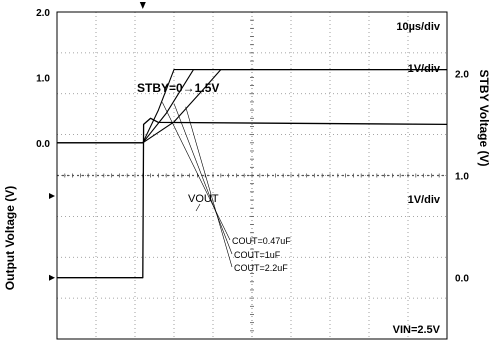 The image size is (501, 343). I want to click on vout-label: VOUT, so click(203, 199).